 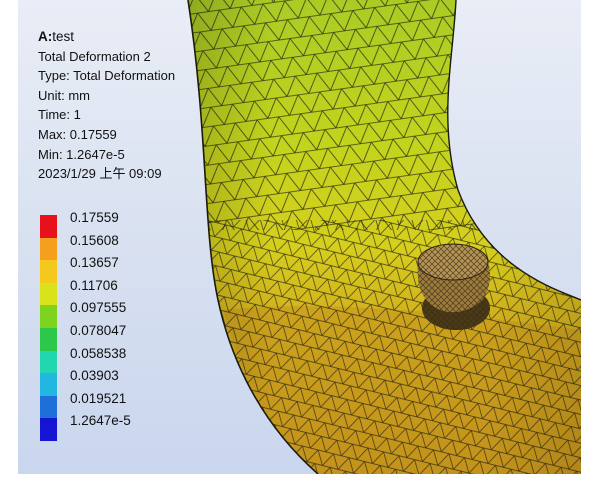 I want to click on result-timestamp: 2023/1/29 上午 09:09, so click(x=100, y=174).